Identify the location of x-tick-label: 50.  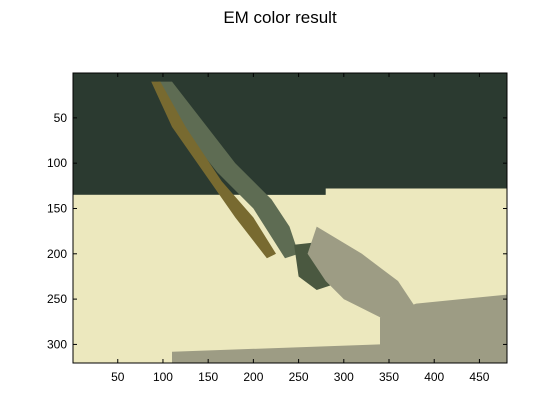
(118, 377).